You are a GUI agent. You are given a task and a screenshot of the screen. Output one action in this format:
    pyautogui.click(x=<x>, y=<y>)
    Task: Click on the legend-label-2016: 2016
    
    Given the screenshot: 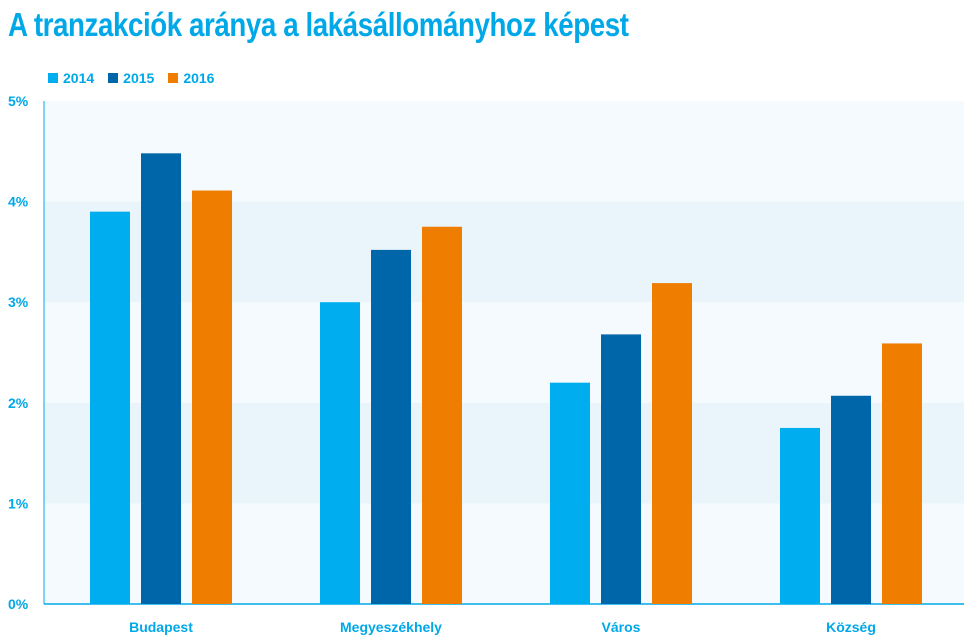 What is the action you would take?
    pyautogui.click(x=199, y=78)
    